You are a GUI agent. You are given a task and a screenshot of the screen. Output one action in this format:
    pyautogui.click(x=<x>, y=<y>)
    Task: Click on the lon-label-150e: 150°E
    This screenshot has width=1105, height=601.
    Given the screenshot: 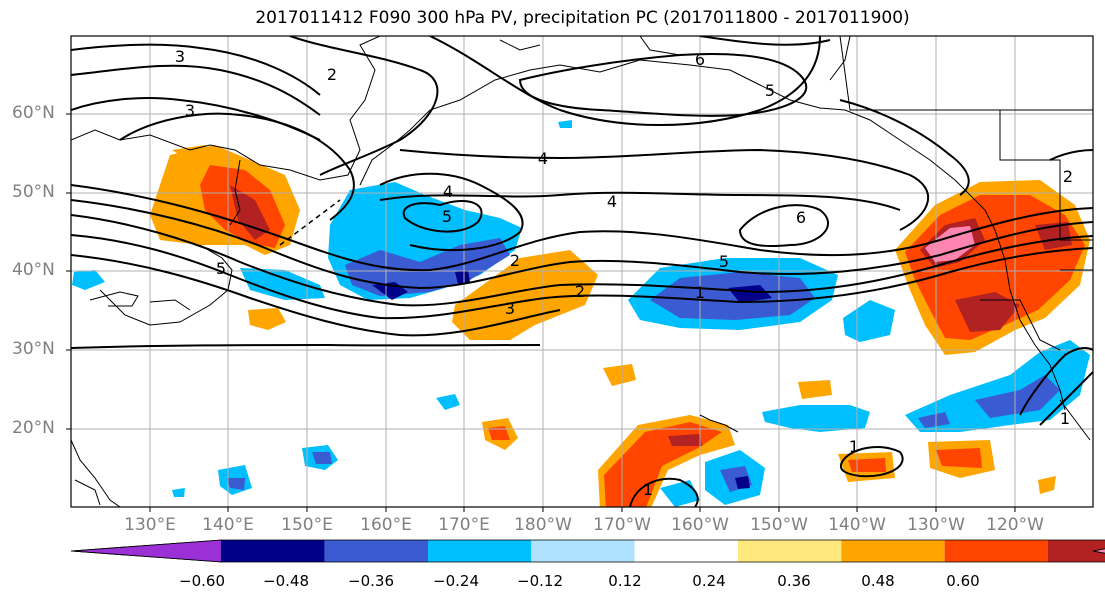 What is the action you would take?
    pyautogui.click(x=307, y=525)
    